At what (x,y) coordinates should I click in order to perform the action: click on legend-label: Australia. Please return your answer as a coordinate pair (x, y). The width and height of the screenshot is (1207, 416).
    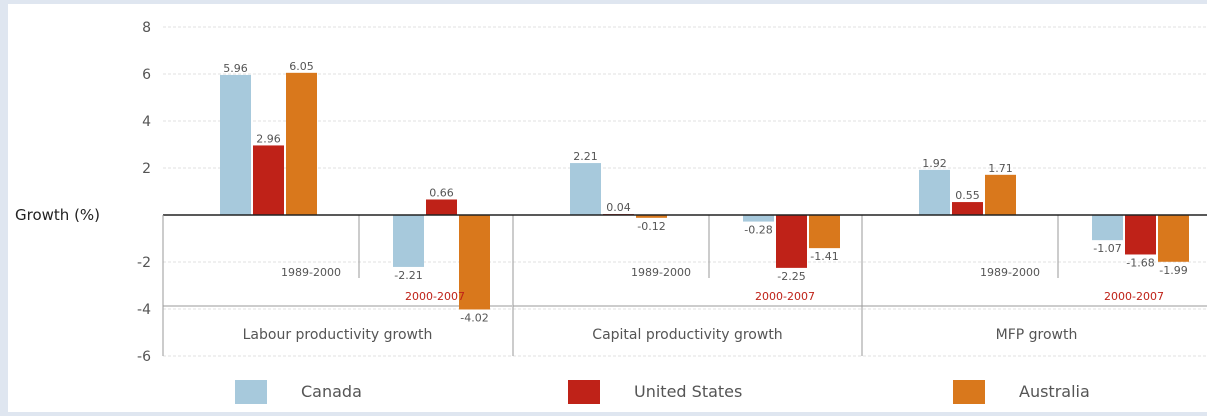
    Looking at the image, I should click on (1054, 391).